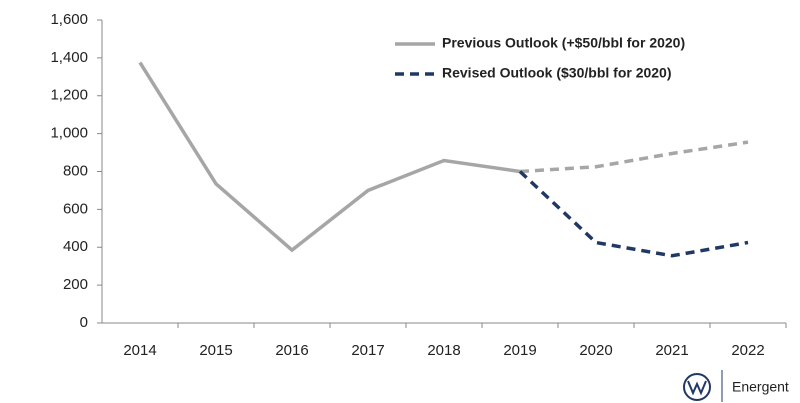 The height and width of the screenshot is (403, 800). What do you see at coordinates (443, 350) in the screenshot?
I see `x-tick-label: 2018` at bounding box center [443, 350].